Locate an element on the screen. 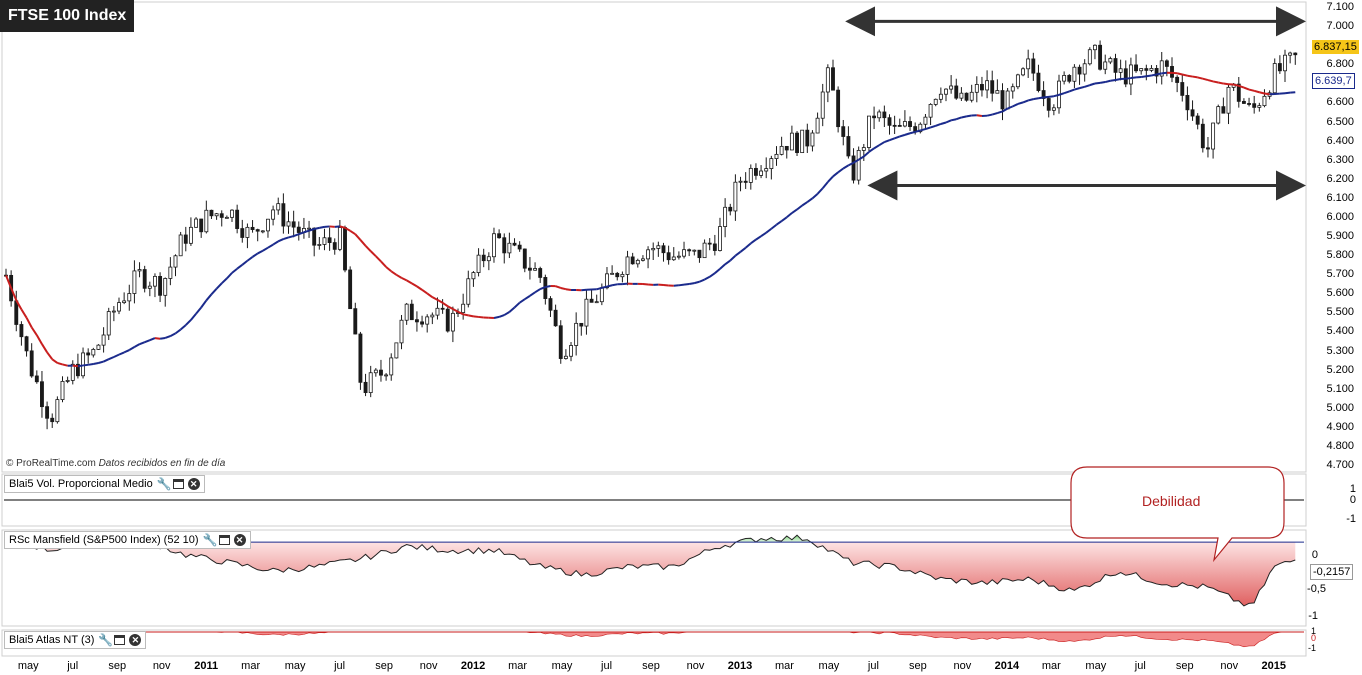 This screenshot has height=675, width=1362. time-axis-tick: nov is located at coordinates (1229, 666).